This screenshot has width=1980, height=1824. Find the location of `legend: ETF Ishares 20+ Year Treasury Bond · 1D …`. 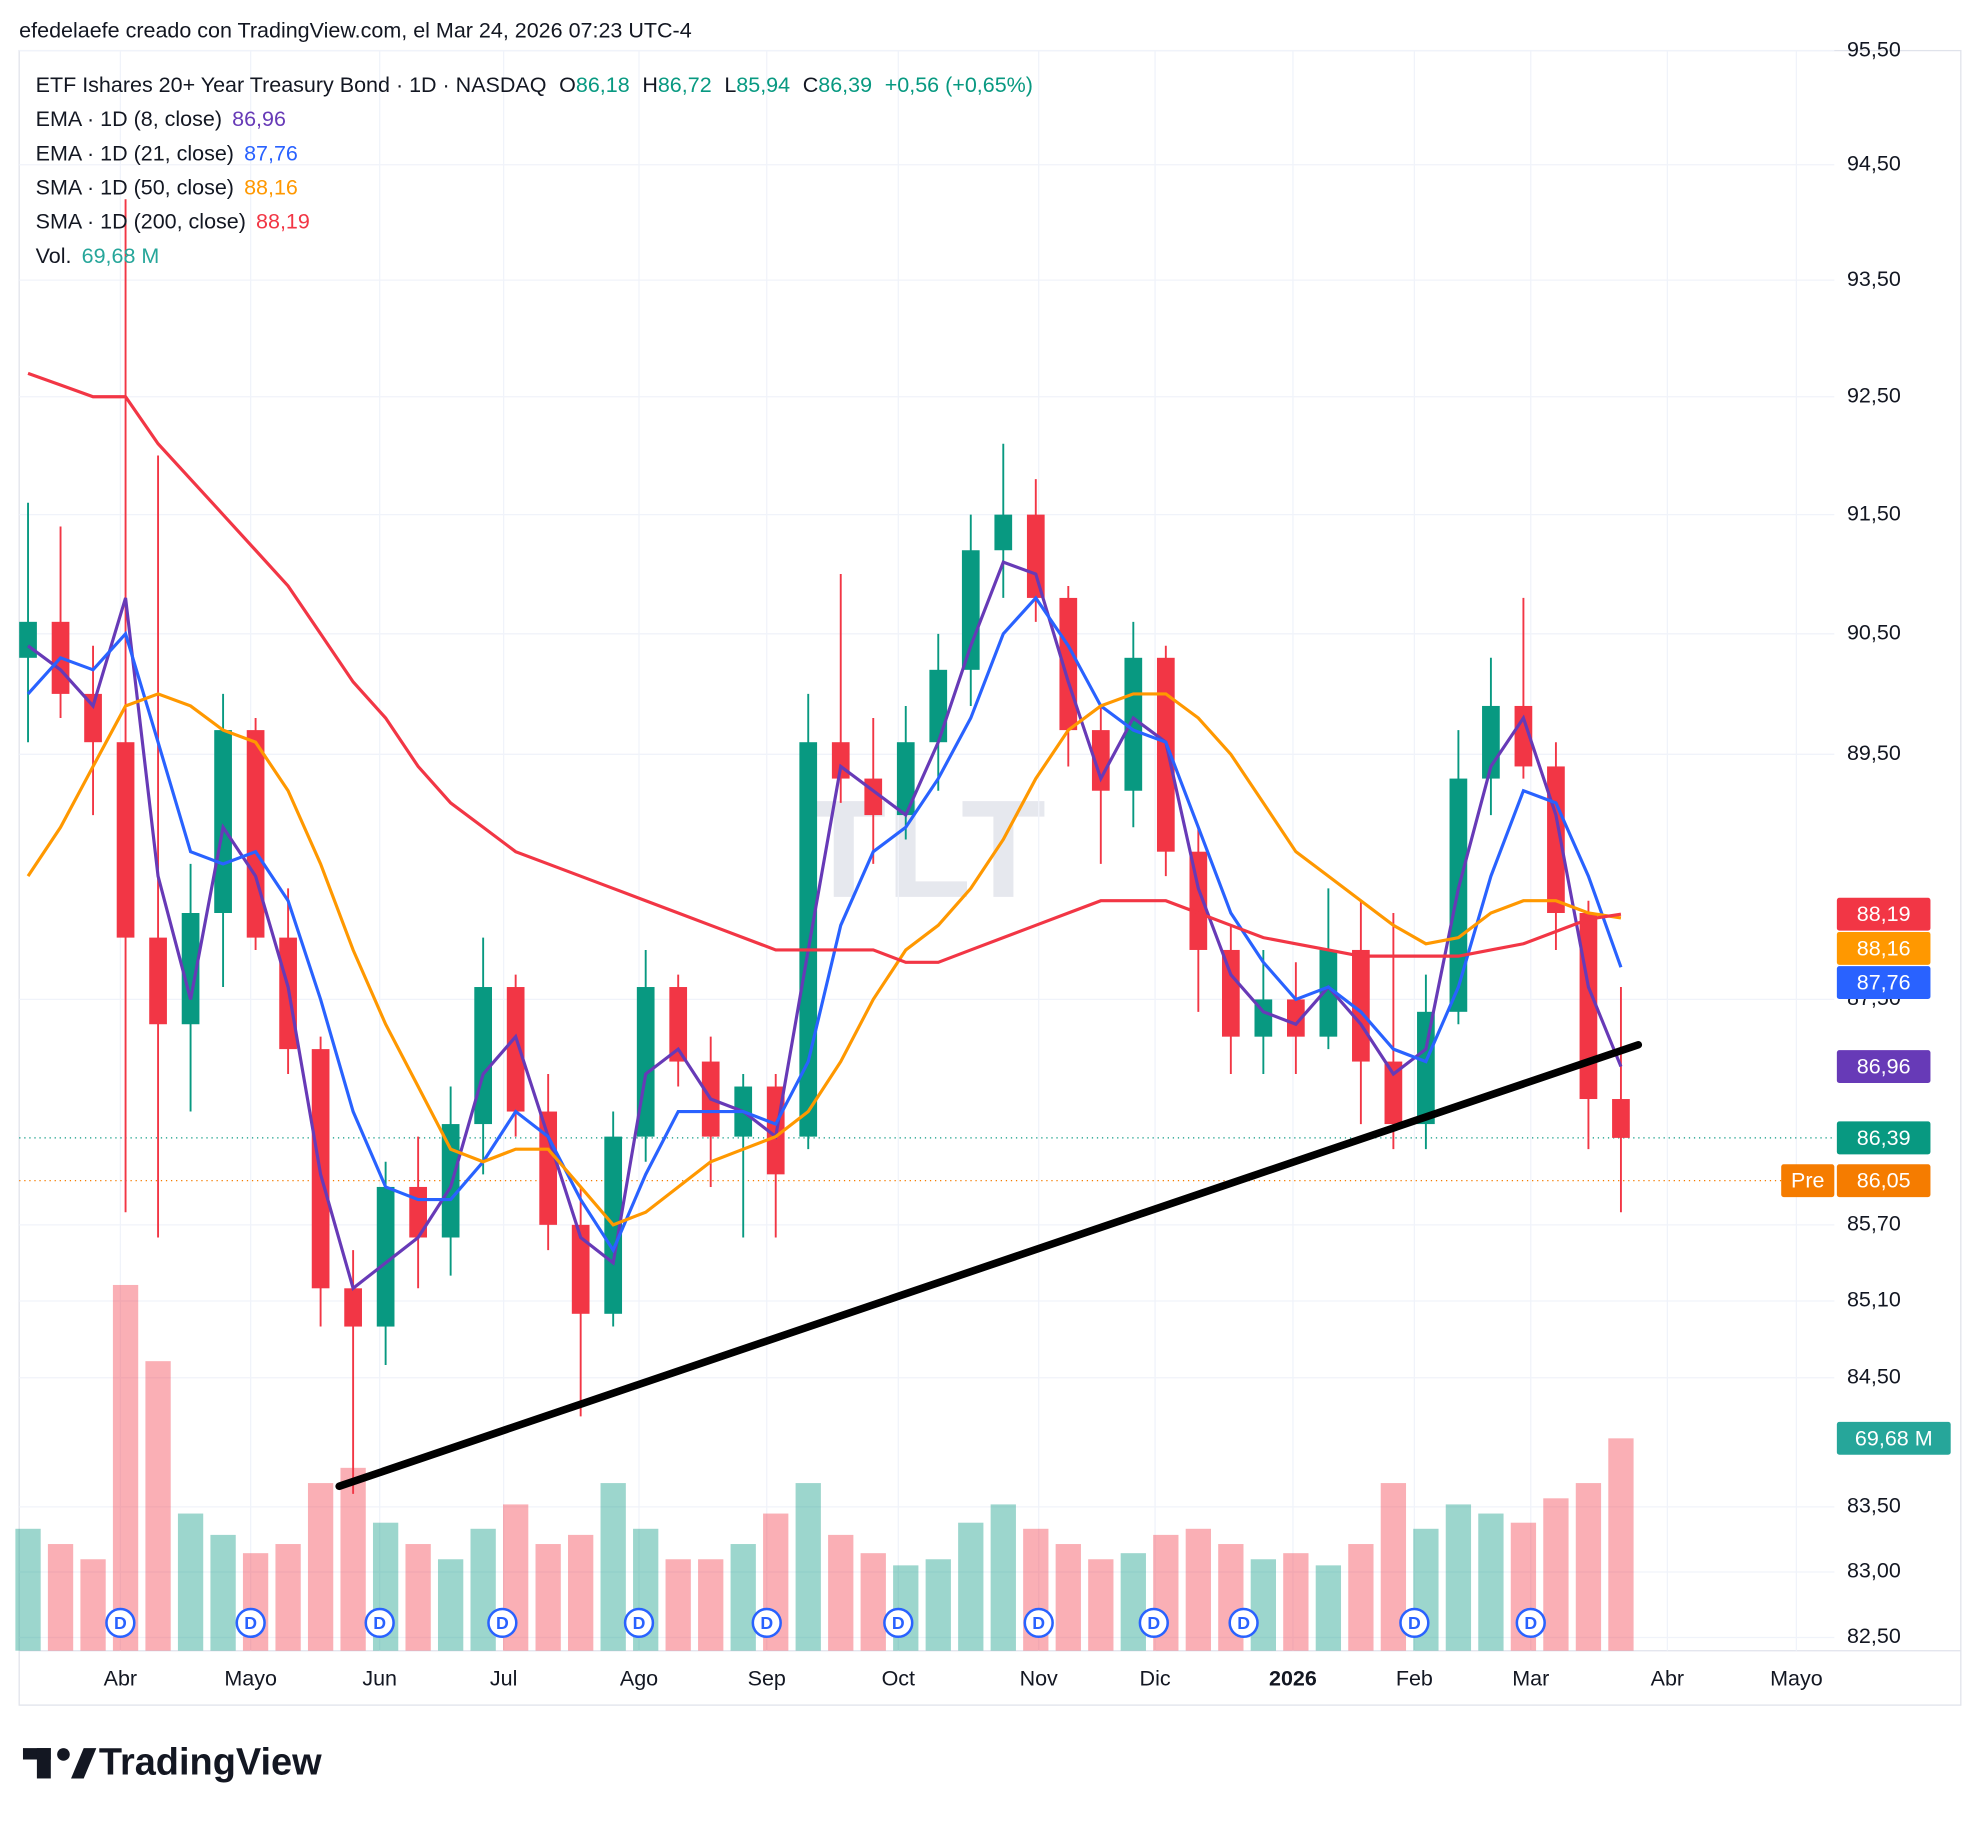

legend: ETF Ishares 20+ Year Treasury Bond · 1D … is located at coordinates (534, 170).